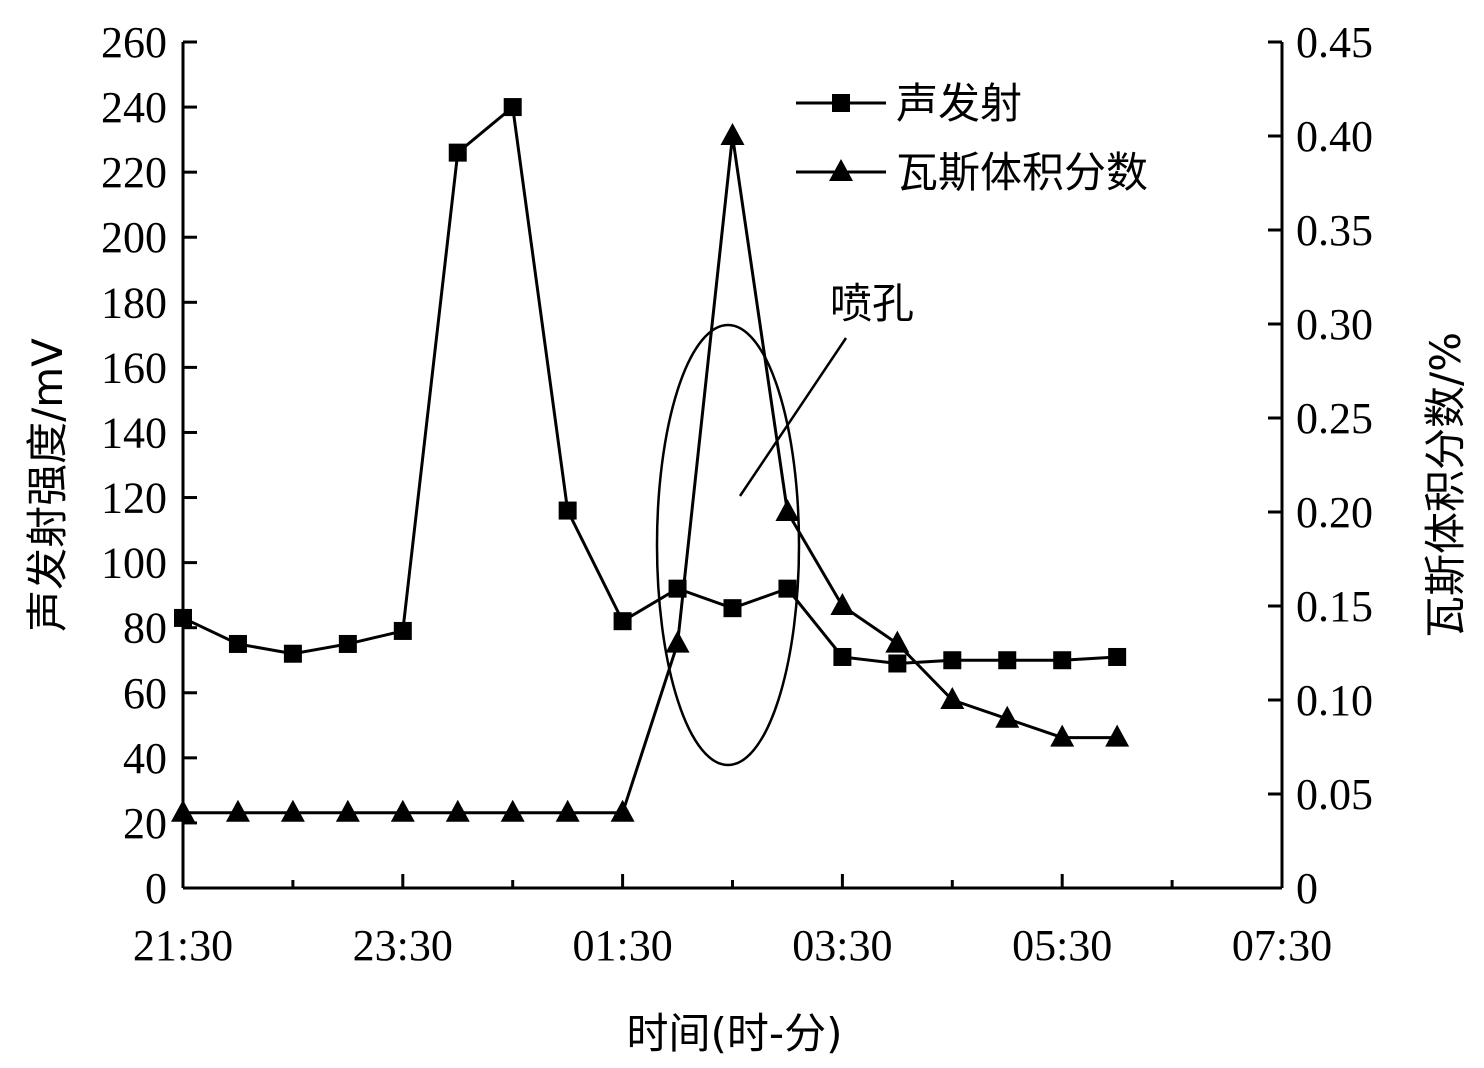 The width and height of the screenshot is (1484, 1068). I want to click on x-axis-title: 时间(时-分), so click(735, 1033).